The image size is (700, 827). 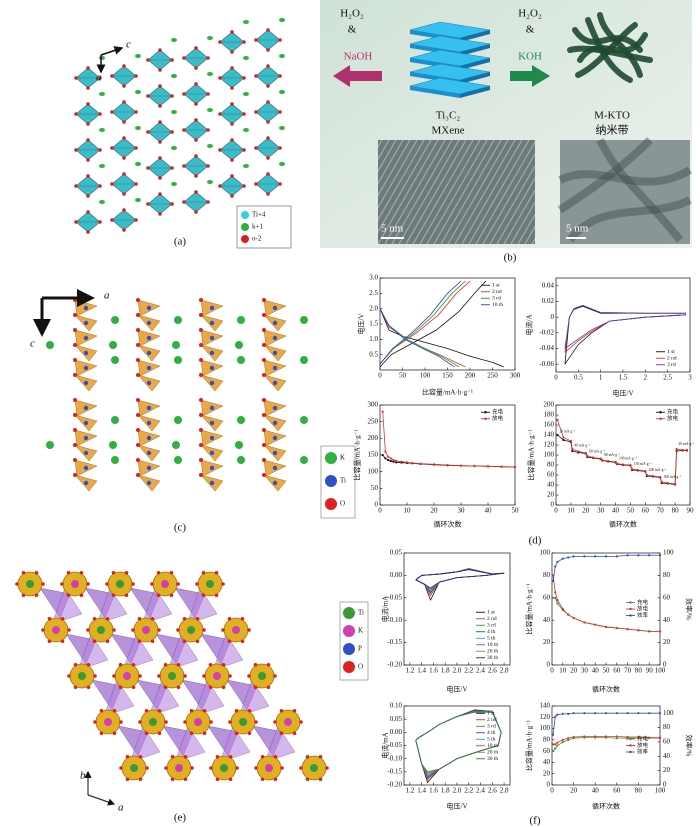 What do you see at coordinates (672, 359) in the screenshot?
I see `legend-label: 2 nd` at bounding box center [672, 359].